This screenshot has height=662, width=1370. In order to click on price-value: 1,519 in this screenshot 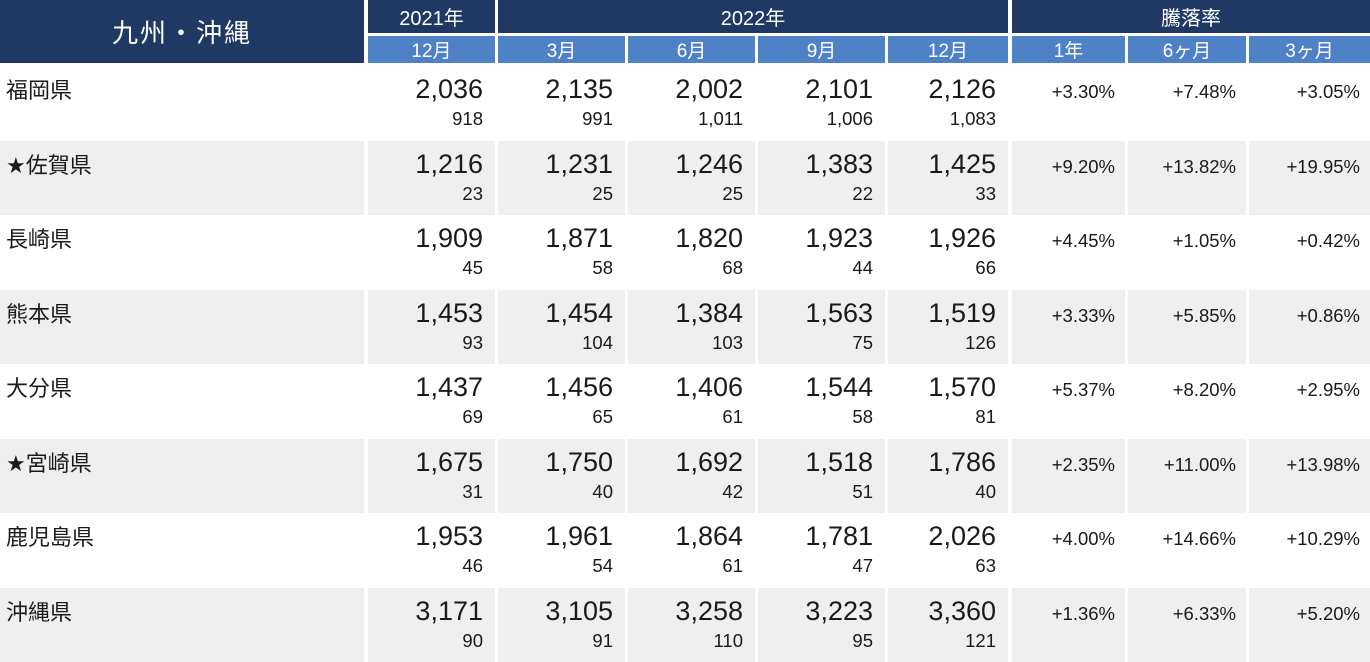, I will do `click(950, 311)`.